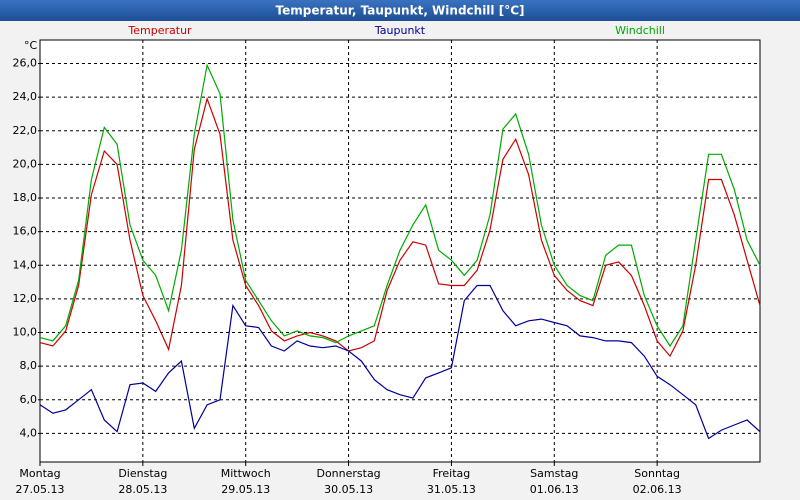 The height and width of the screenshot is (500, 800). I want to click on y-tick-label: 20,0, so click(25, 163).